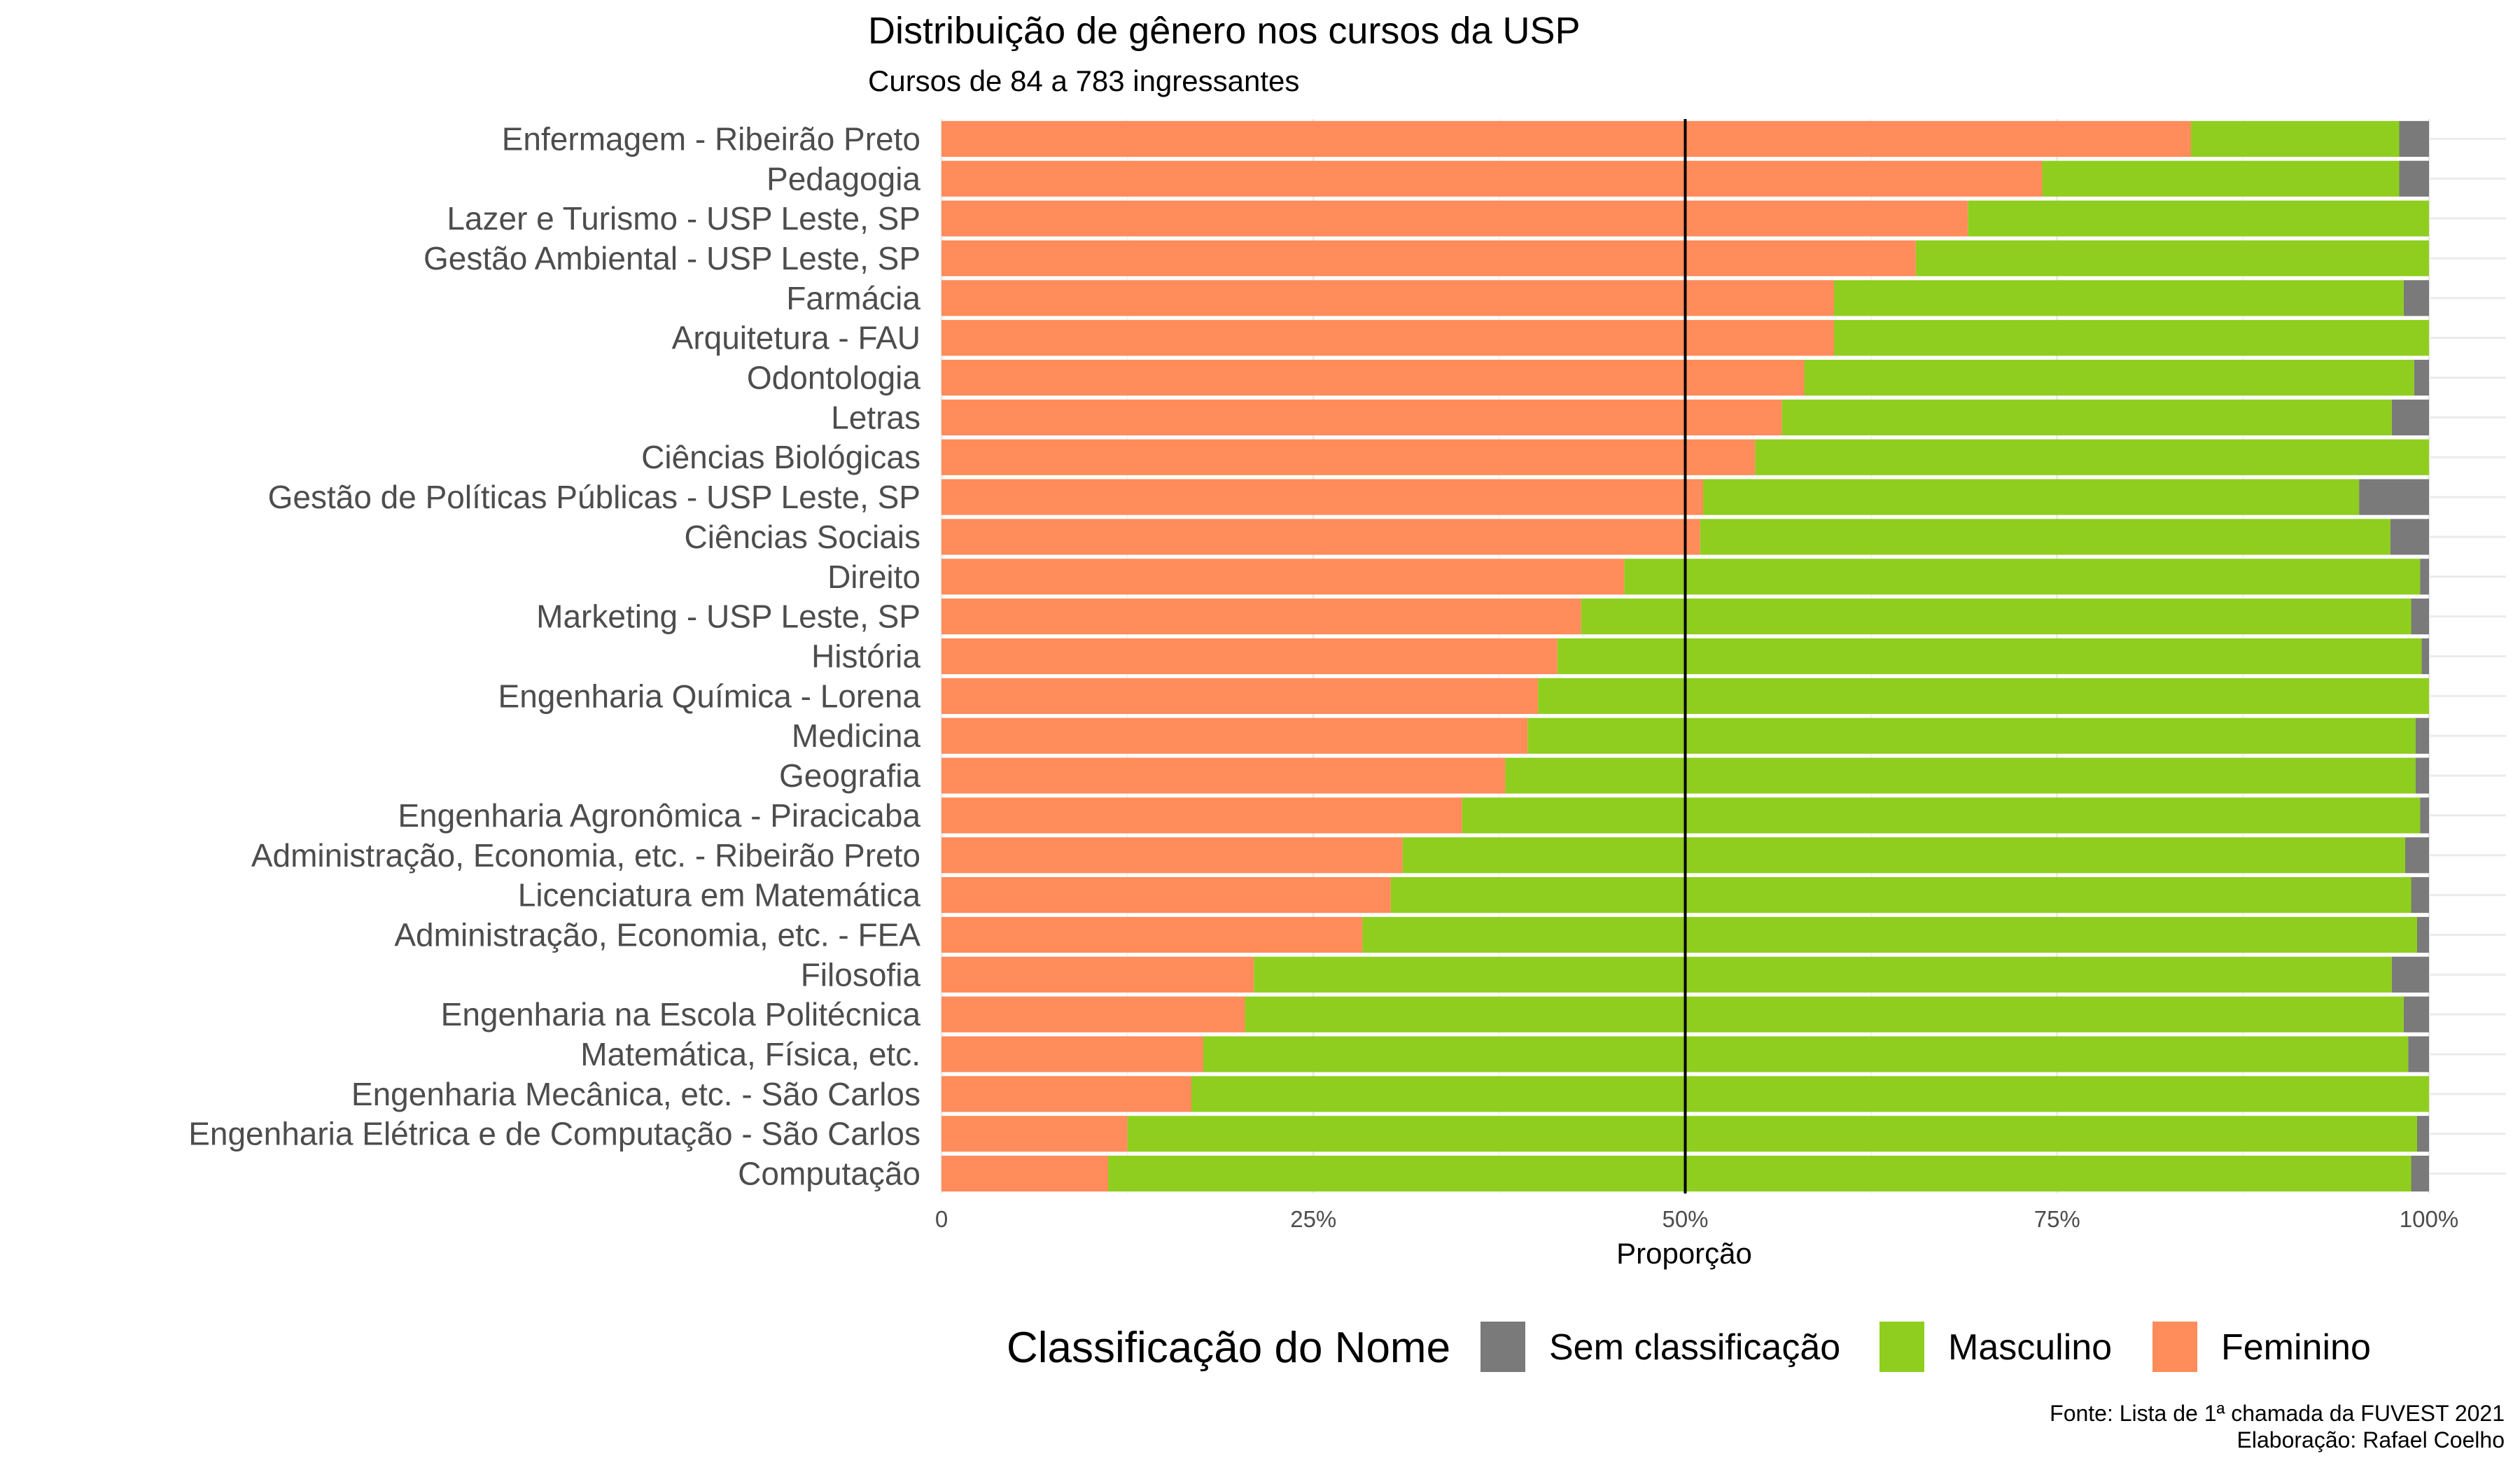 The height and width of the screenshot is (1470, 2520). I want to click on category-label: Engenharia Agronômica - Piracicaba, so click(659, 815).